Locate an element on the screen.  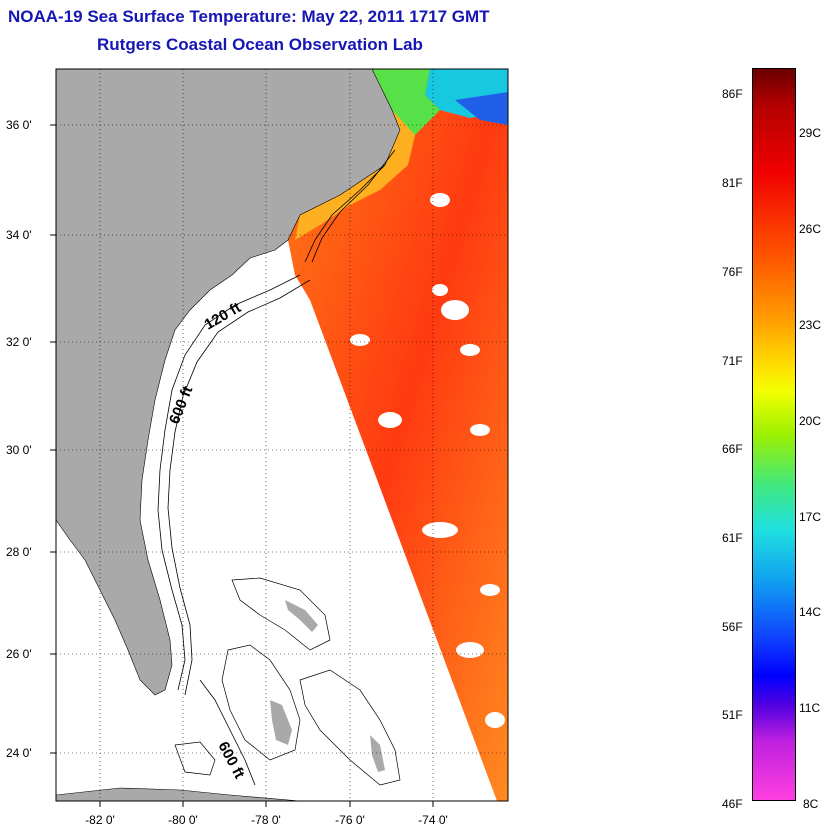
lon-label: -80 0' is located at coordinates (183, 820).